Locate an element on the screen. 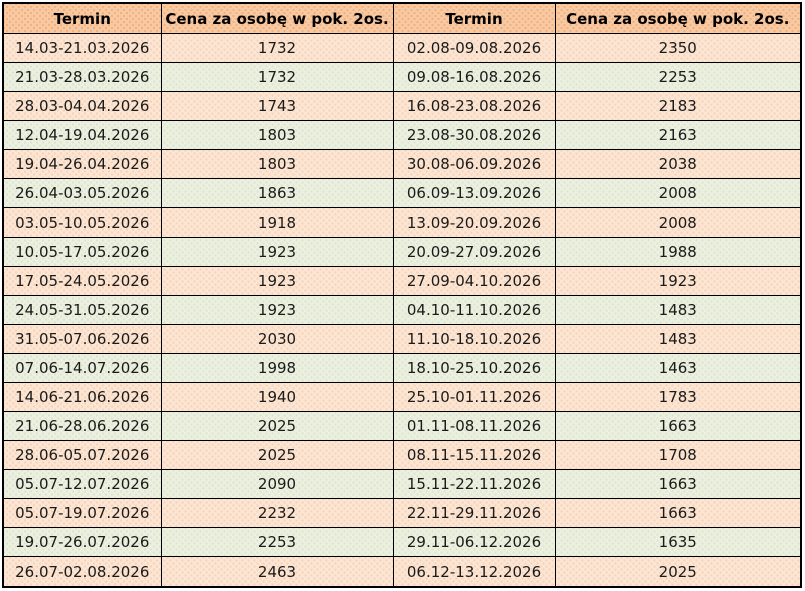 The width and height of the screenshot is (805, 591). termin-cell: 16.08-23.08.2026 is located at coordinates (474, 106).